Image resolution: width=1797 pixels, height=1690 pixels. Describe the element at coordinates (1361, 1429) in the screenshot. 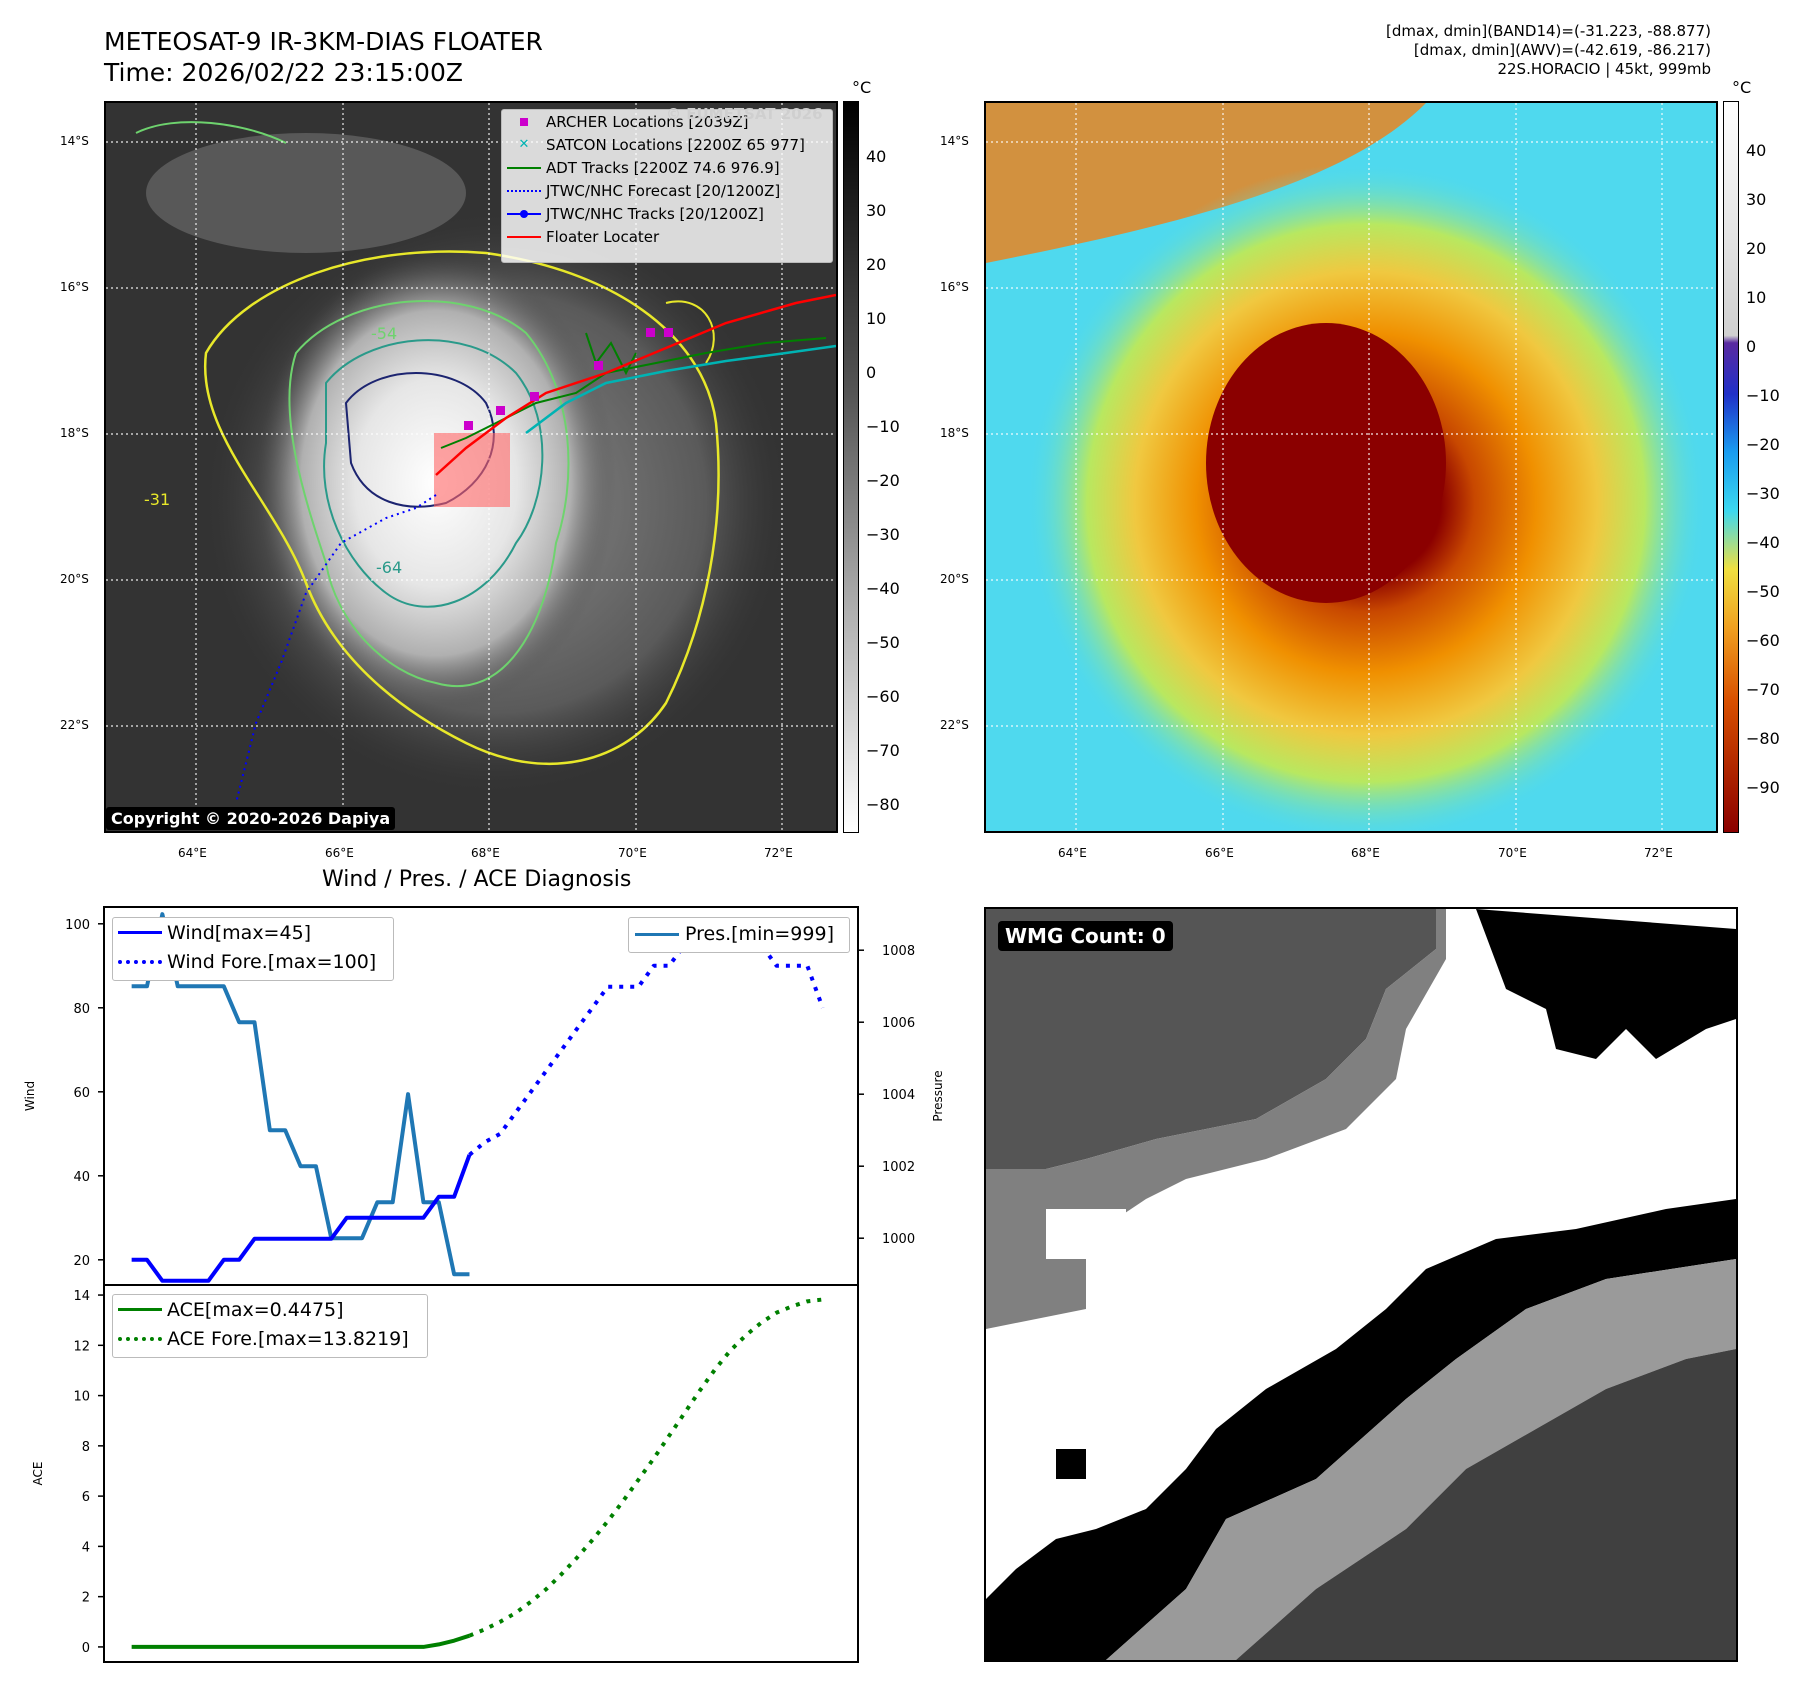

I see `wmg-black-band` at that location.